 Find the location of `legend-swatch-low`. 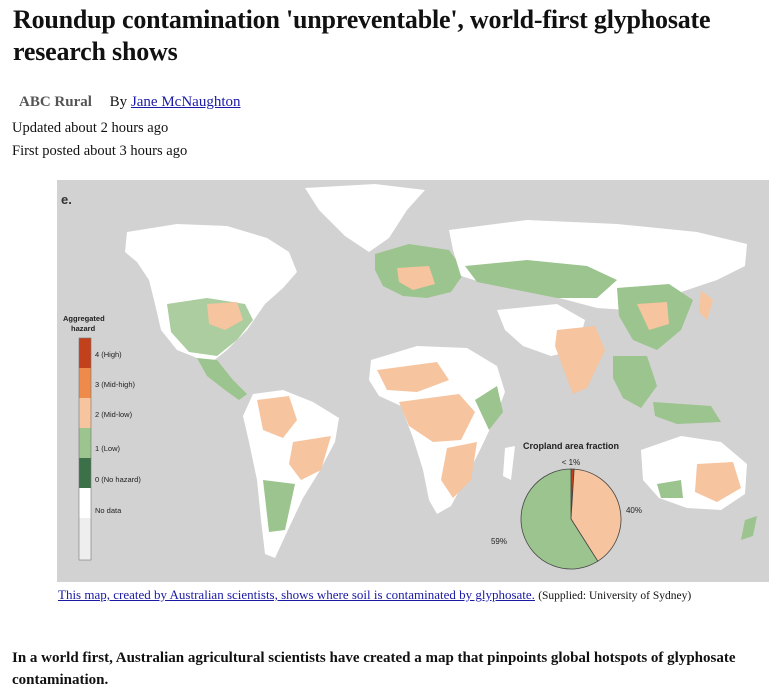

legend-swatch-low is located at coordinates (85, 443).